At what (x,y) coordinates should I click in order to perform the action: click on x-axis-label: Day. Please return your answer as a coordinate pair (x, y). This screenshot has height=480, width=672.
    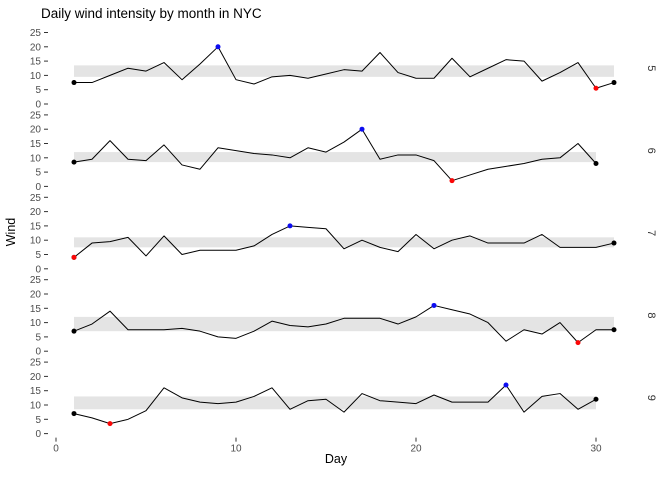
    Looking at the image, I should click on (336, 459).